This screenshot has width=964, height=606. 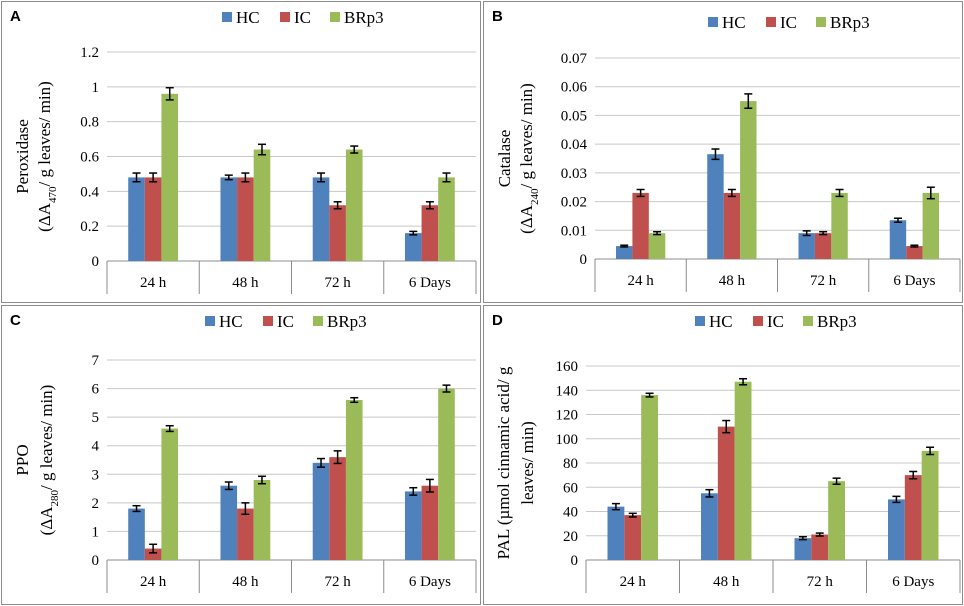 I want to click on x-tick-label: 24 h, so click(x=153, y=283).